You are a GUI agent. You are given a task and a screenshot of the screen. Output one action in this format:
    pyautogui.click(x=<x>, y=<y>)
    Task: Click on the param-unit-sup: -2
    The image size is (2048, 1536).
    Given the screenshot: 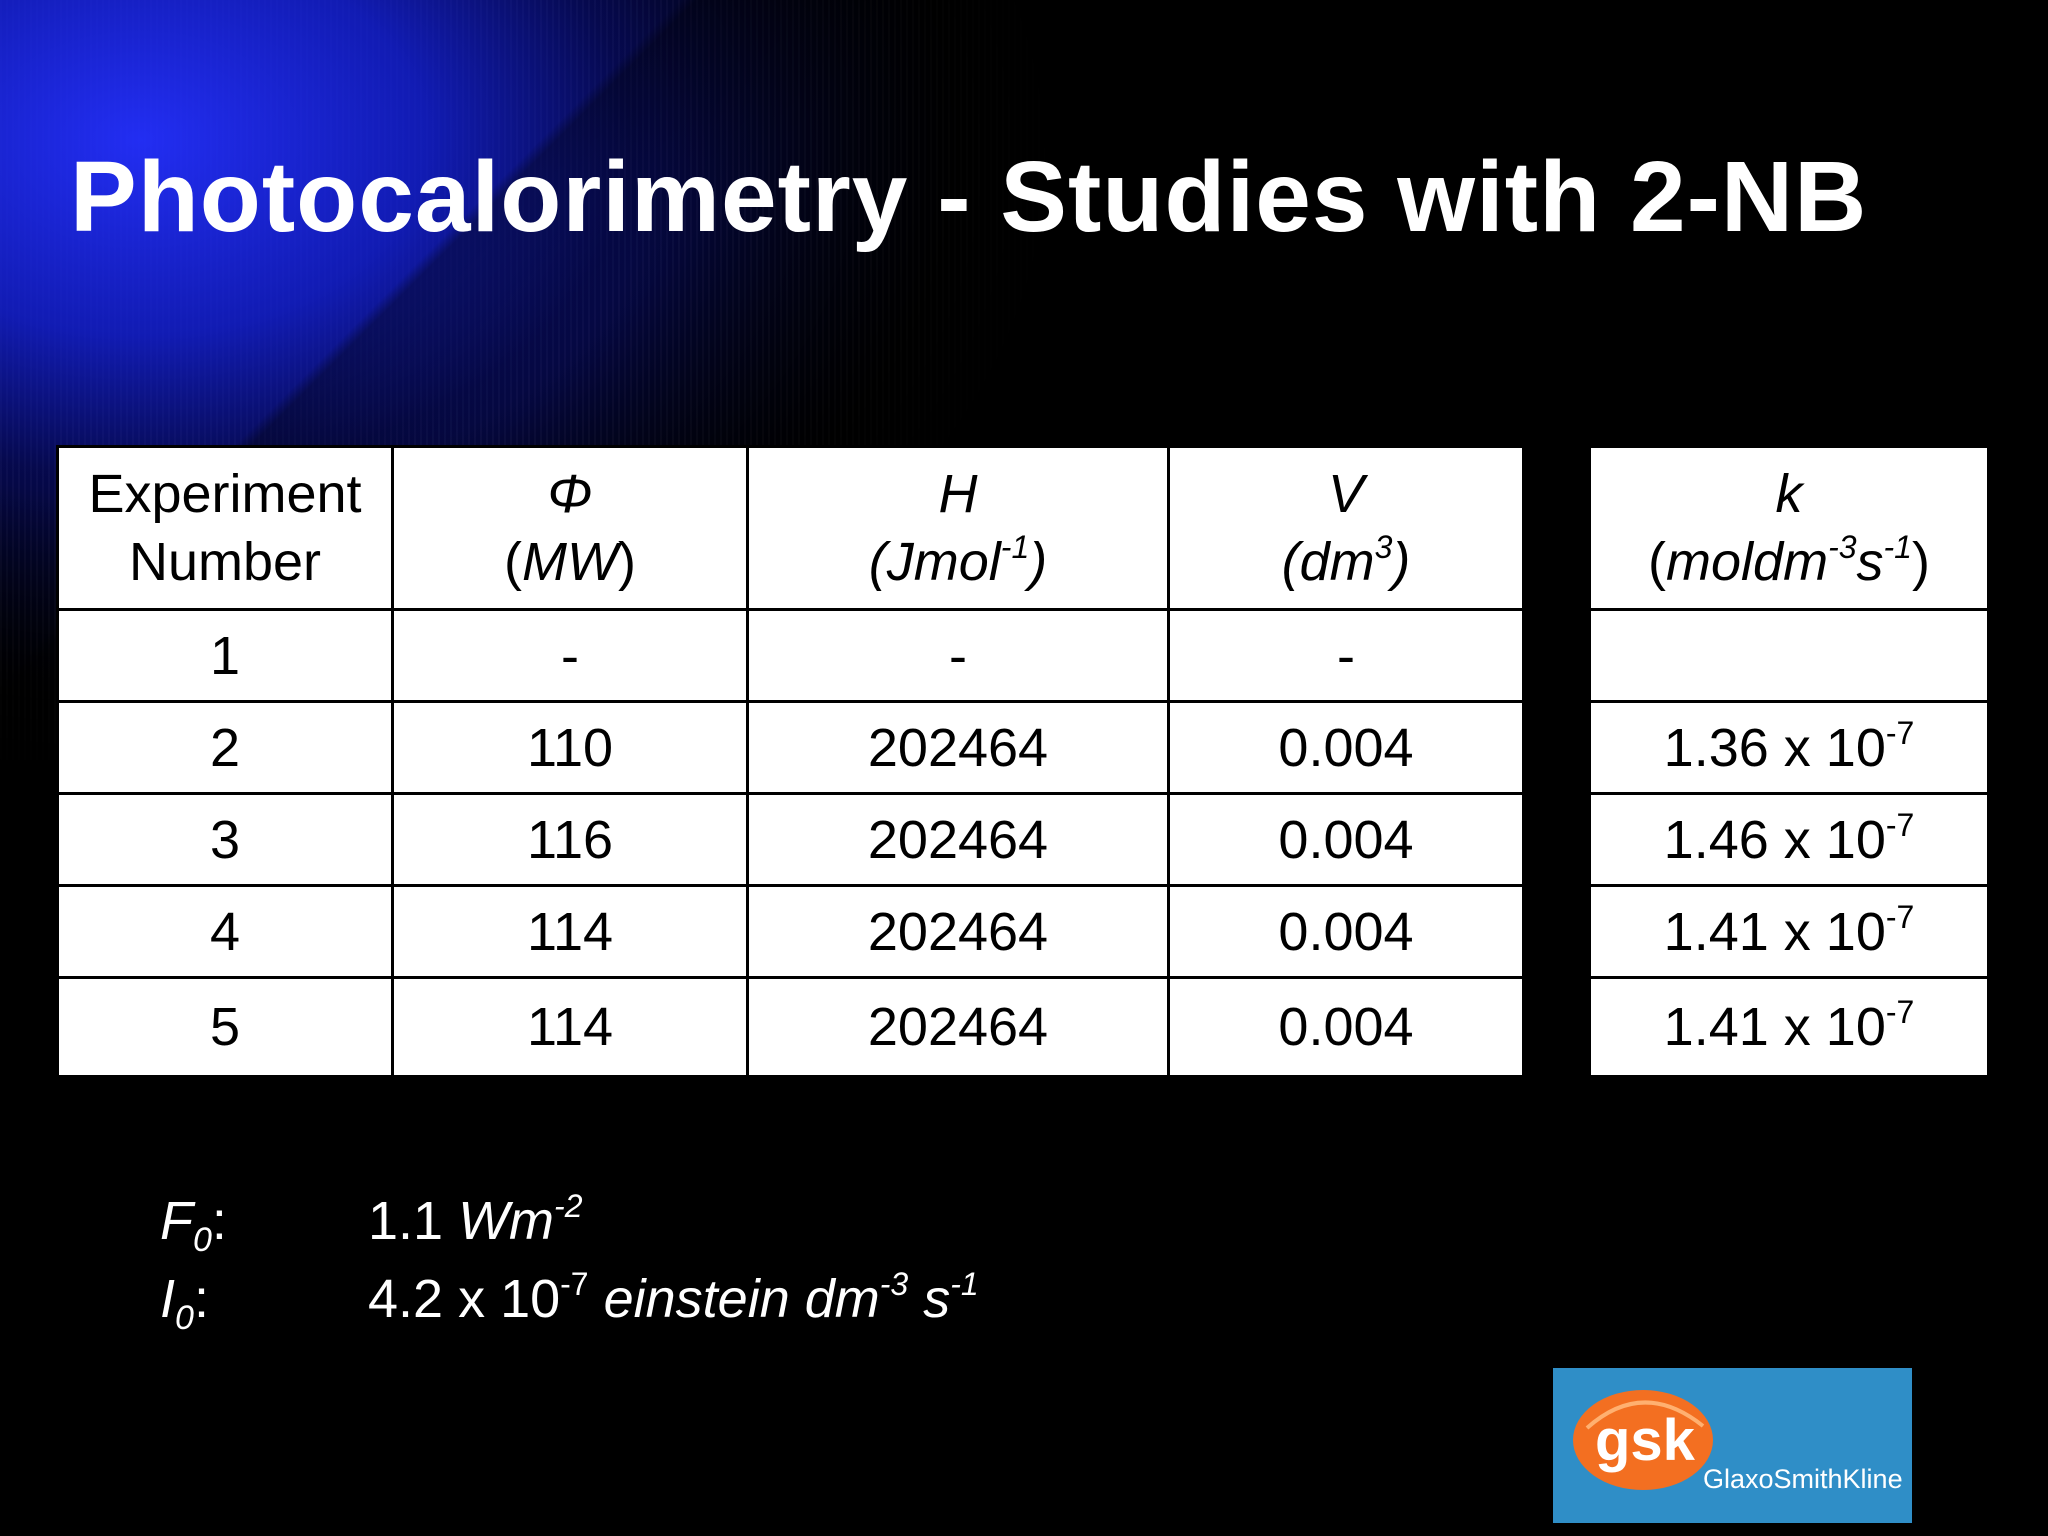 What is the action you would take?
    pyautogui.click(x=568, y=1206)
    